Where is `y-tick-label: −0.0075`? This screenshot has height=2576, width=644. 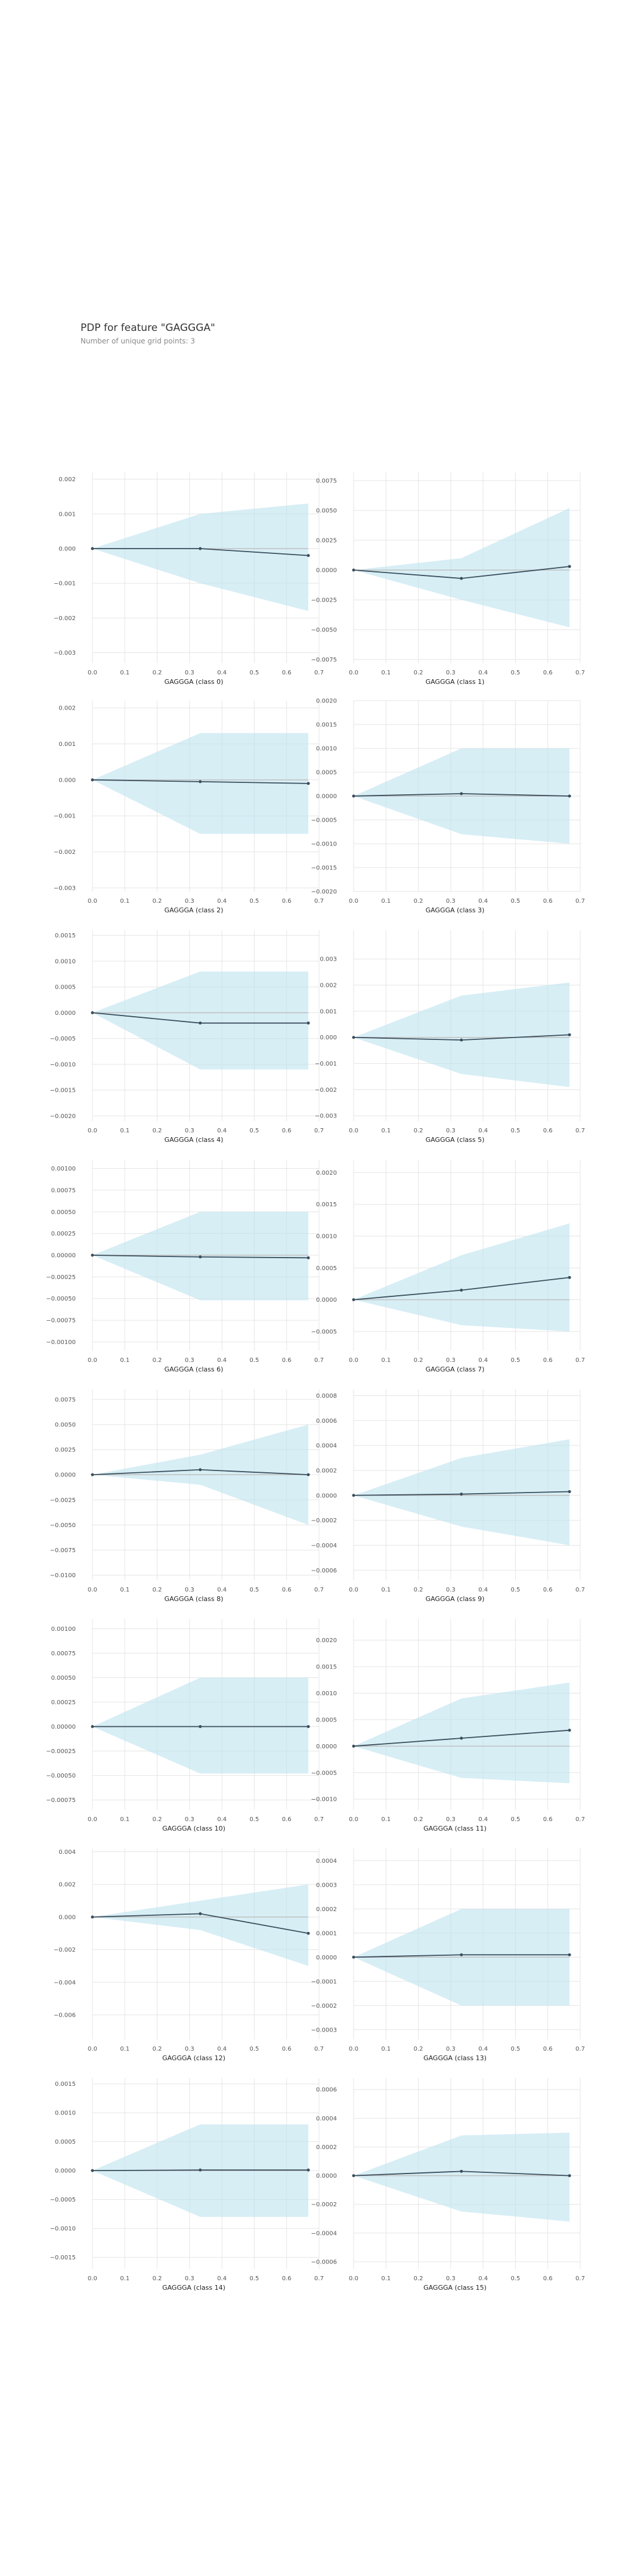
y-tick-label: −0.0075 is located at coordinates (324, 661).